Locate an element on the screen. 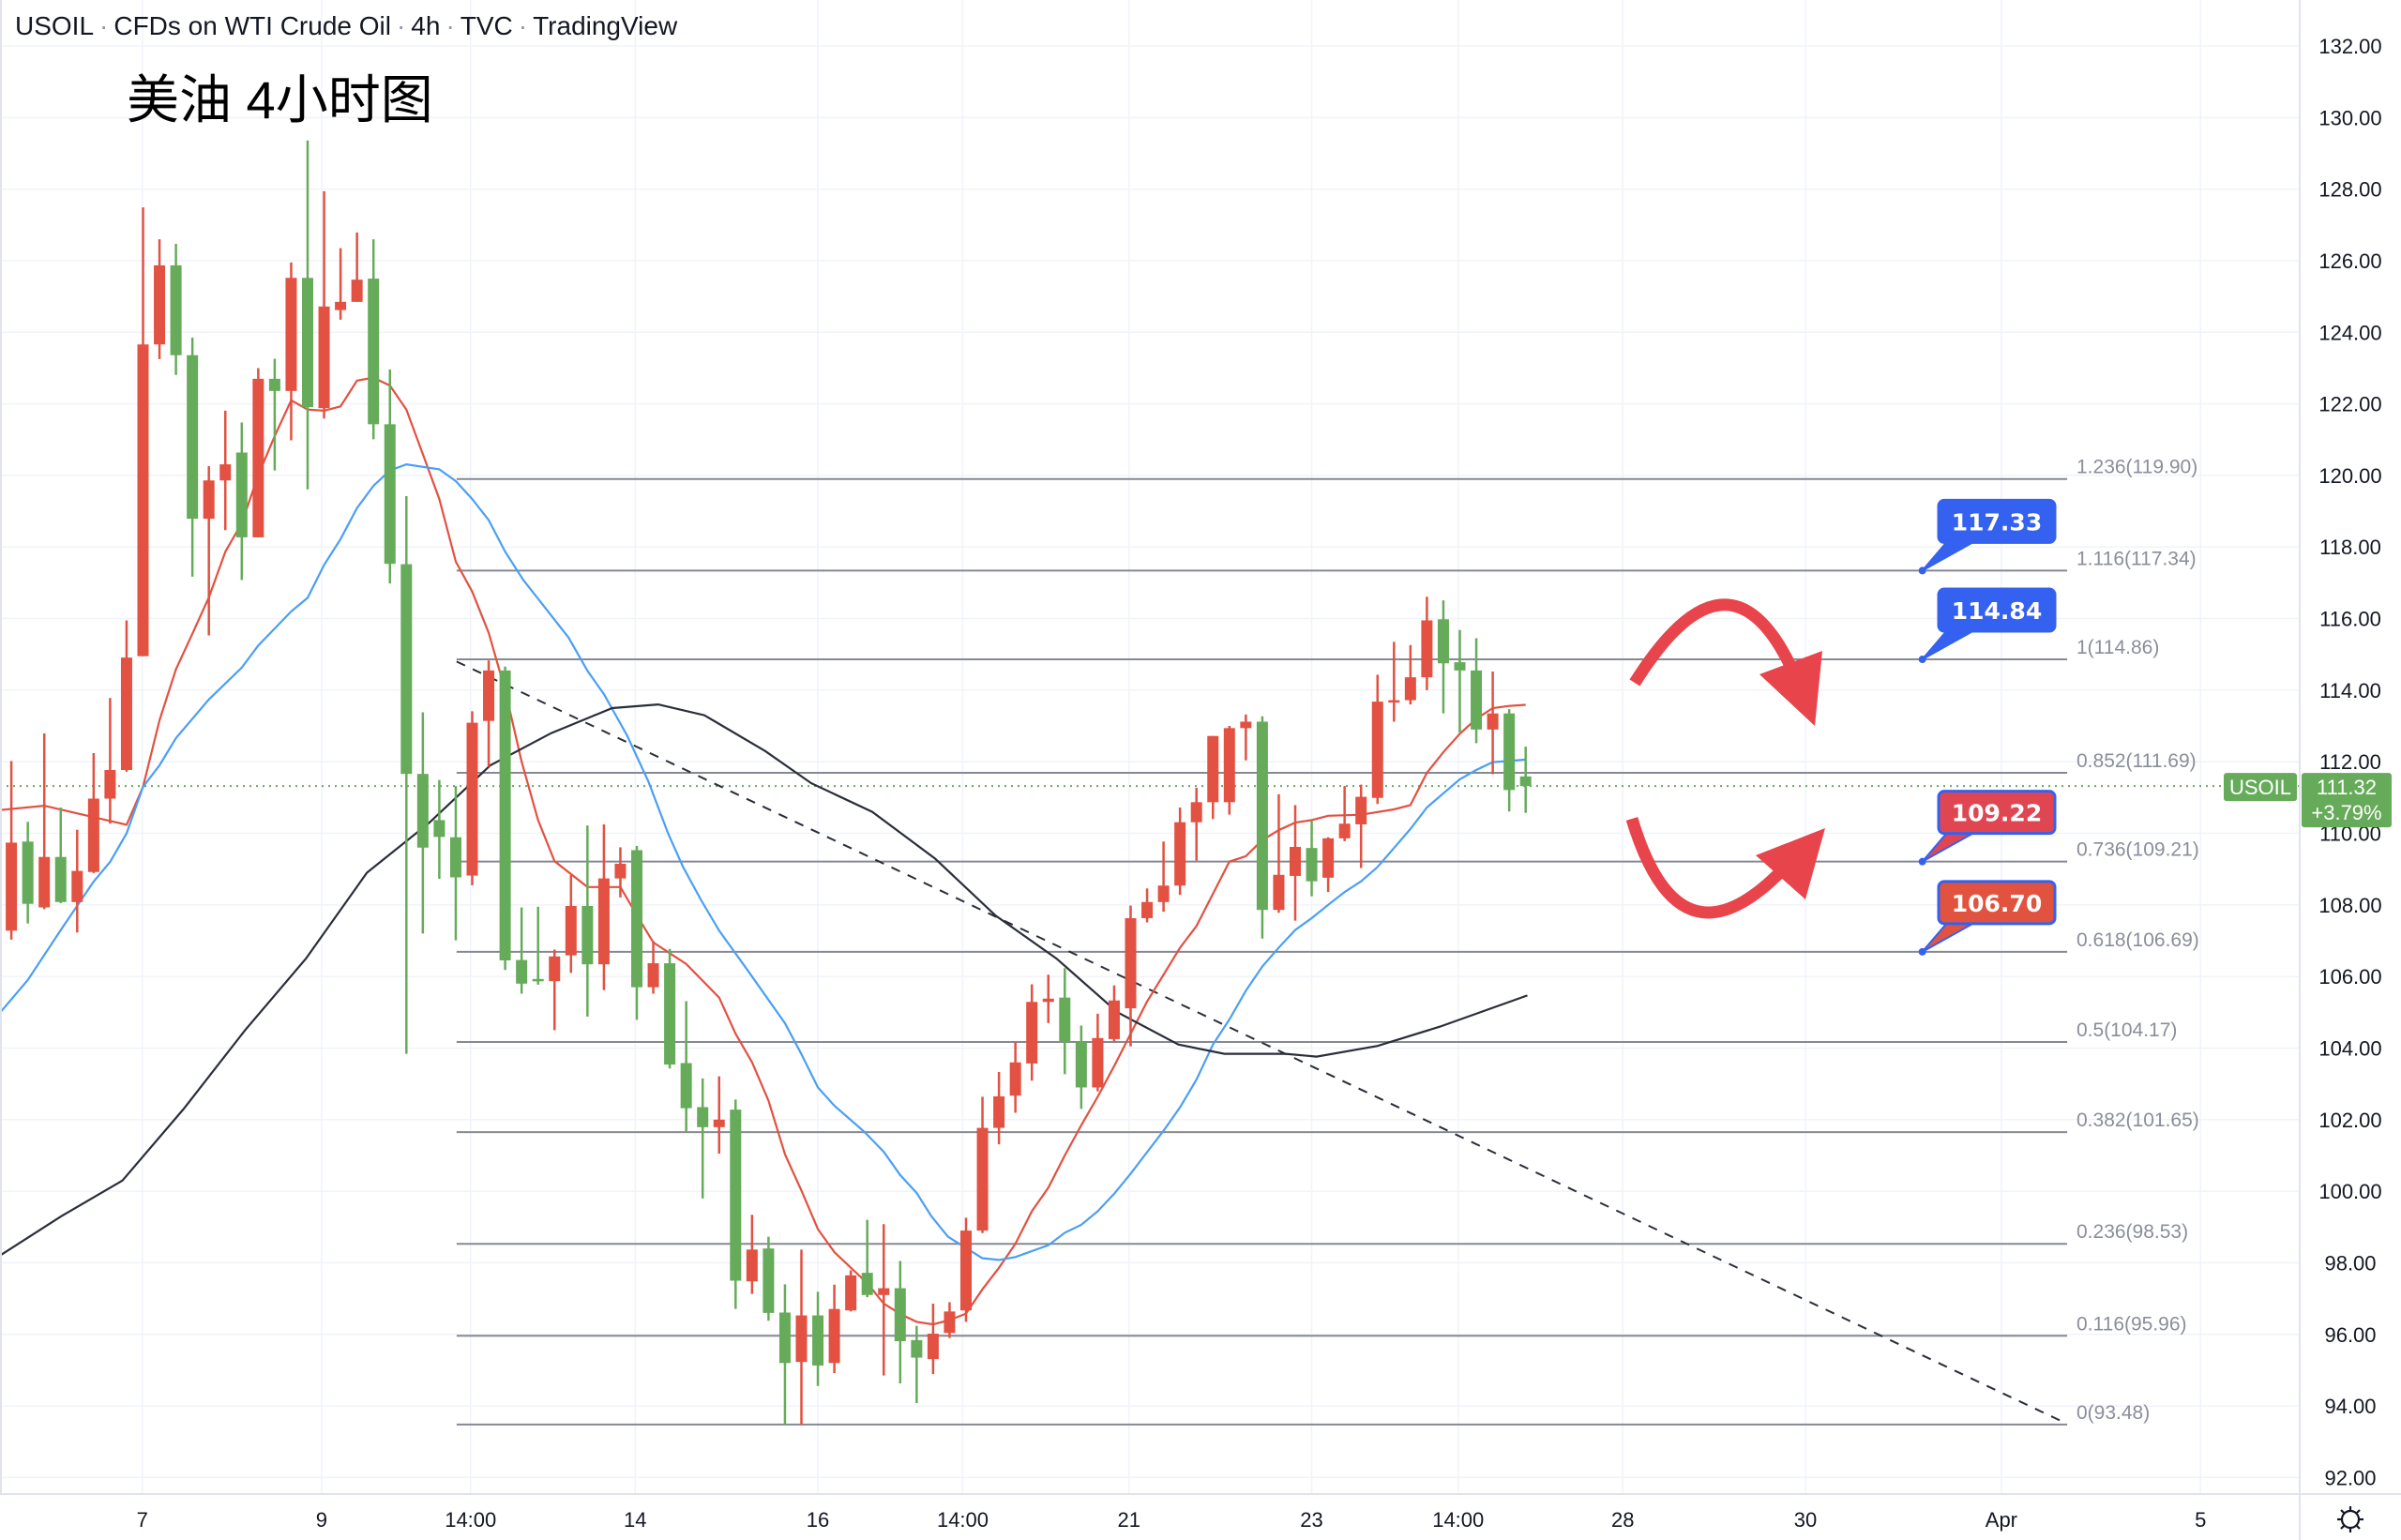 The image size is (2401, 1540). callout-box is located at coordinates (1997, 813).